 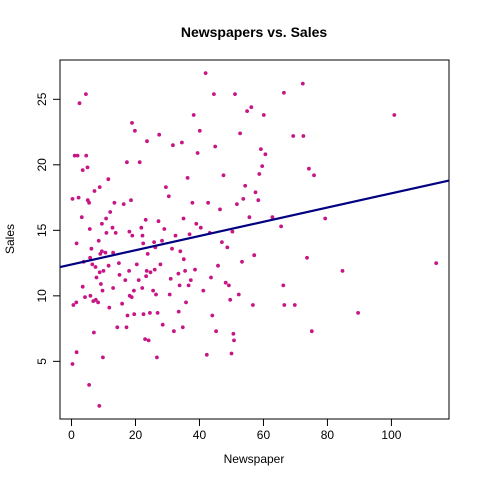 I want to click on y-tick-label: 25, so click(x=42, y=99).